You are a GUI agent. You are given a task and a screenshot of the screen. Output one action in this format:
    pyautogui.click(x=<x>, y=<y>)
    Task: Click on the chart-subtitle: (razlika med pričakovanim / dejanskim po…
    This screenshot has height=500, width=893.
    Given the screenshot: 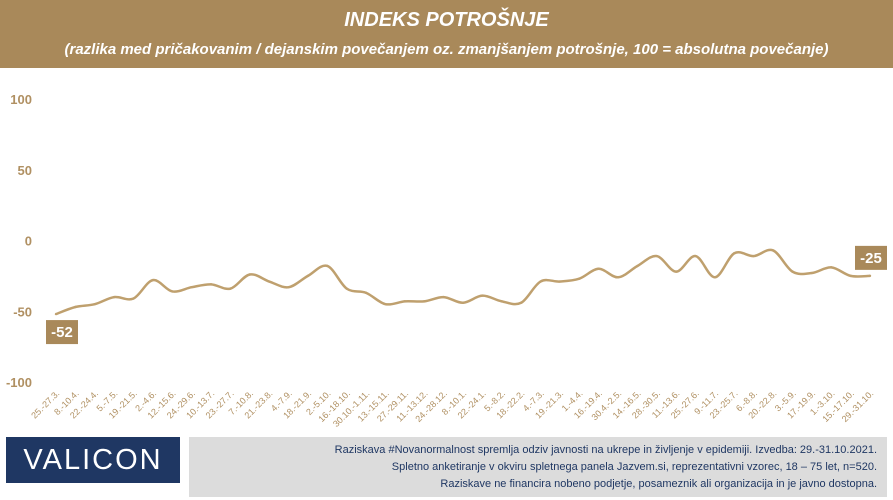 What is the action you would take?
    pyautogui.click(x=446, y=49)
    